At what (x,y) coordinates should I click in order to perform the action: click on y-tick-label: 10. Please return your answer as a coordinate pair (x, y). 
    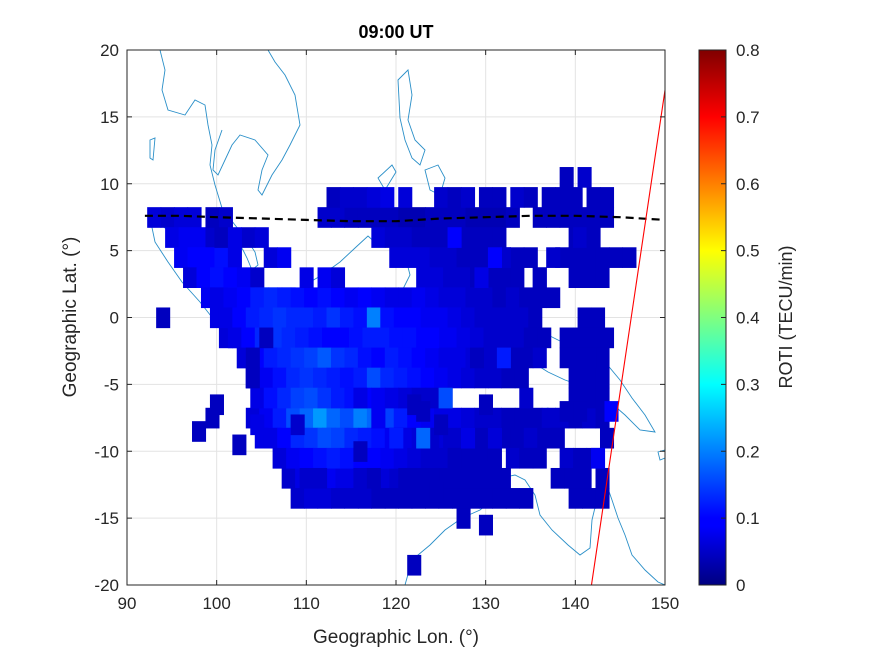
    Looking at the image, I should click on (109, 184).